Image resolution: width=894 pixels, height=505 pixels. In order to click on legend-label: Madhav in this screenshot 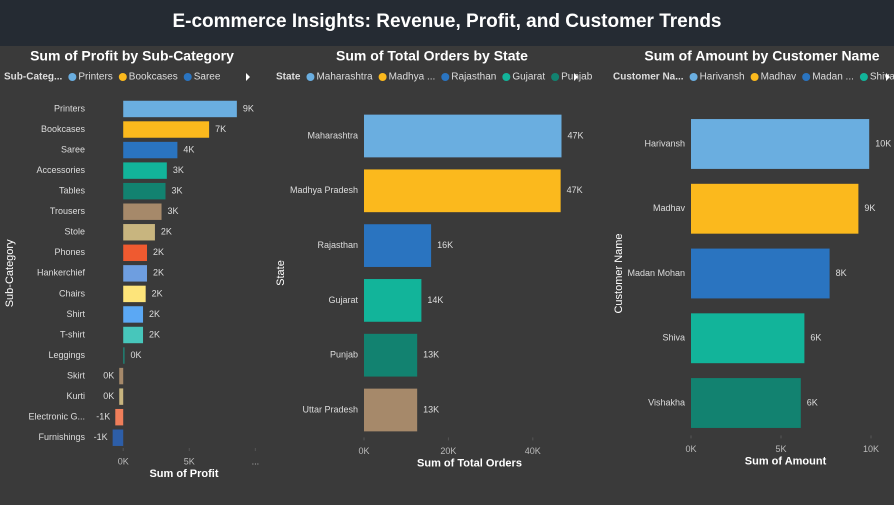, I will do `click(779, 77)`.